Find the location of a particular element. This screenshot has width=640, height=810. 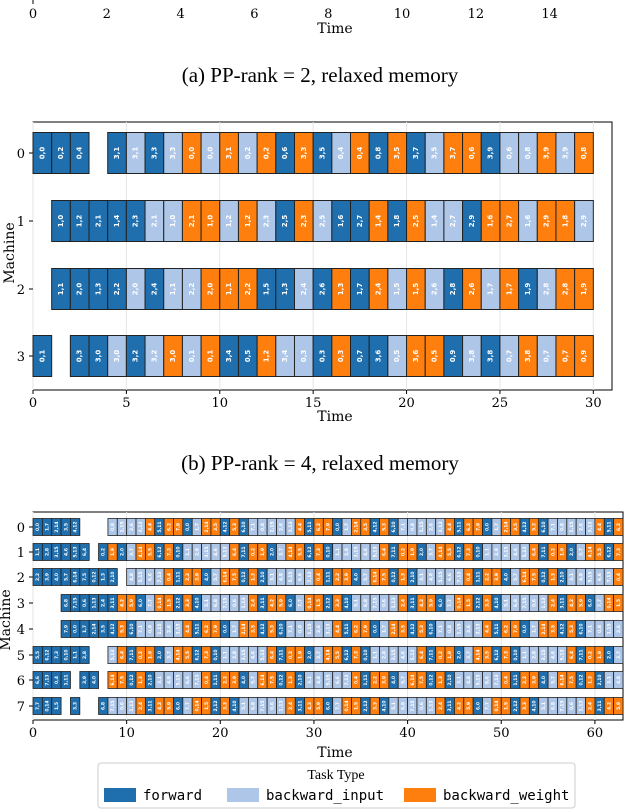

pp8-task-label: 0,0 is located at coordinates (76, 629).